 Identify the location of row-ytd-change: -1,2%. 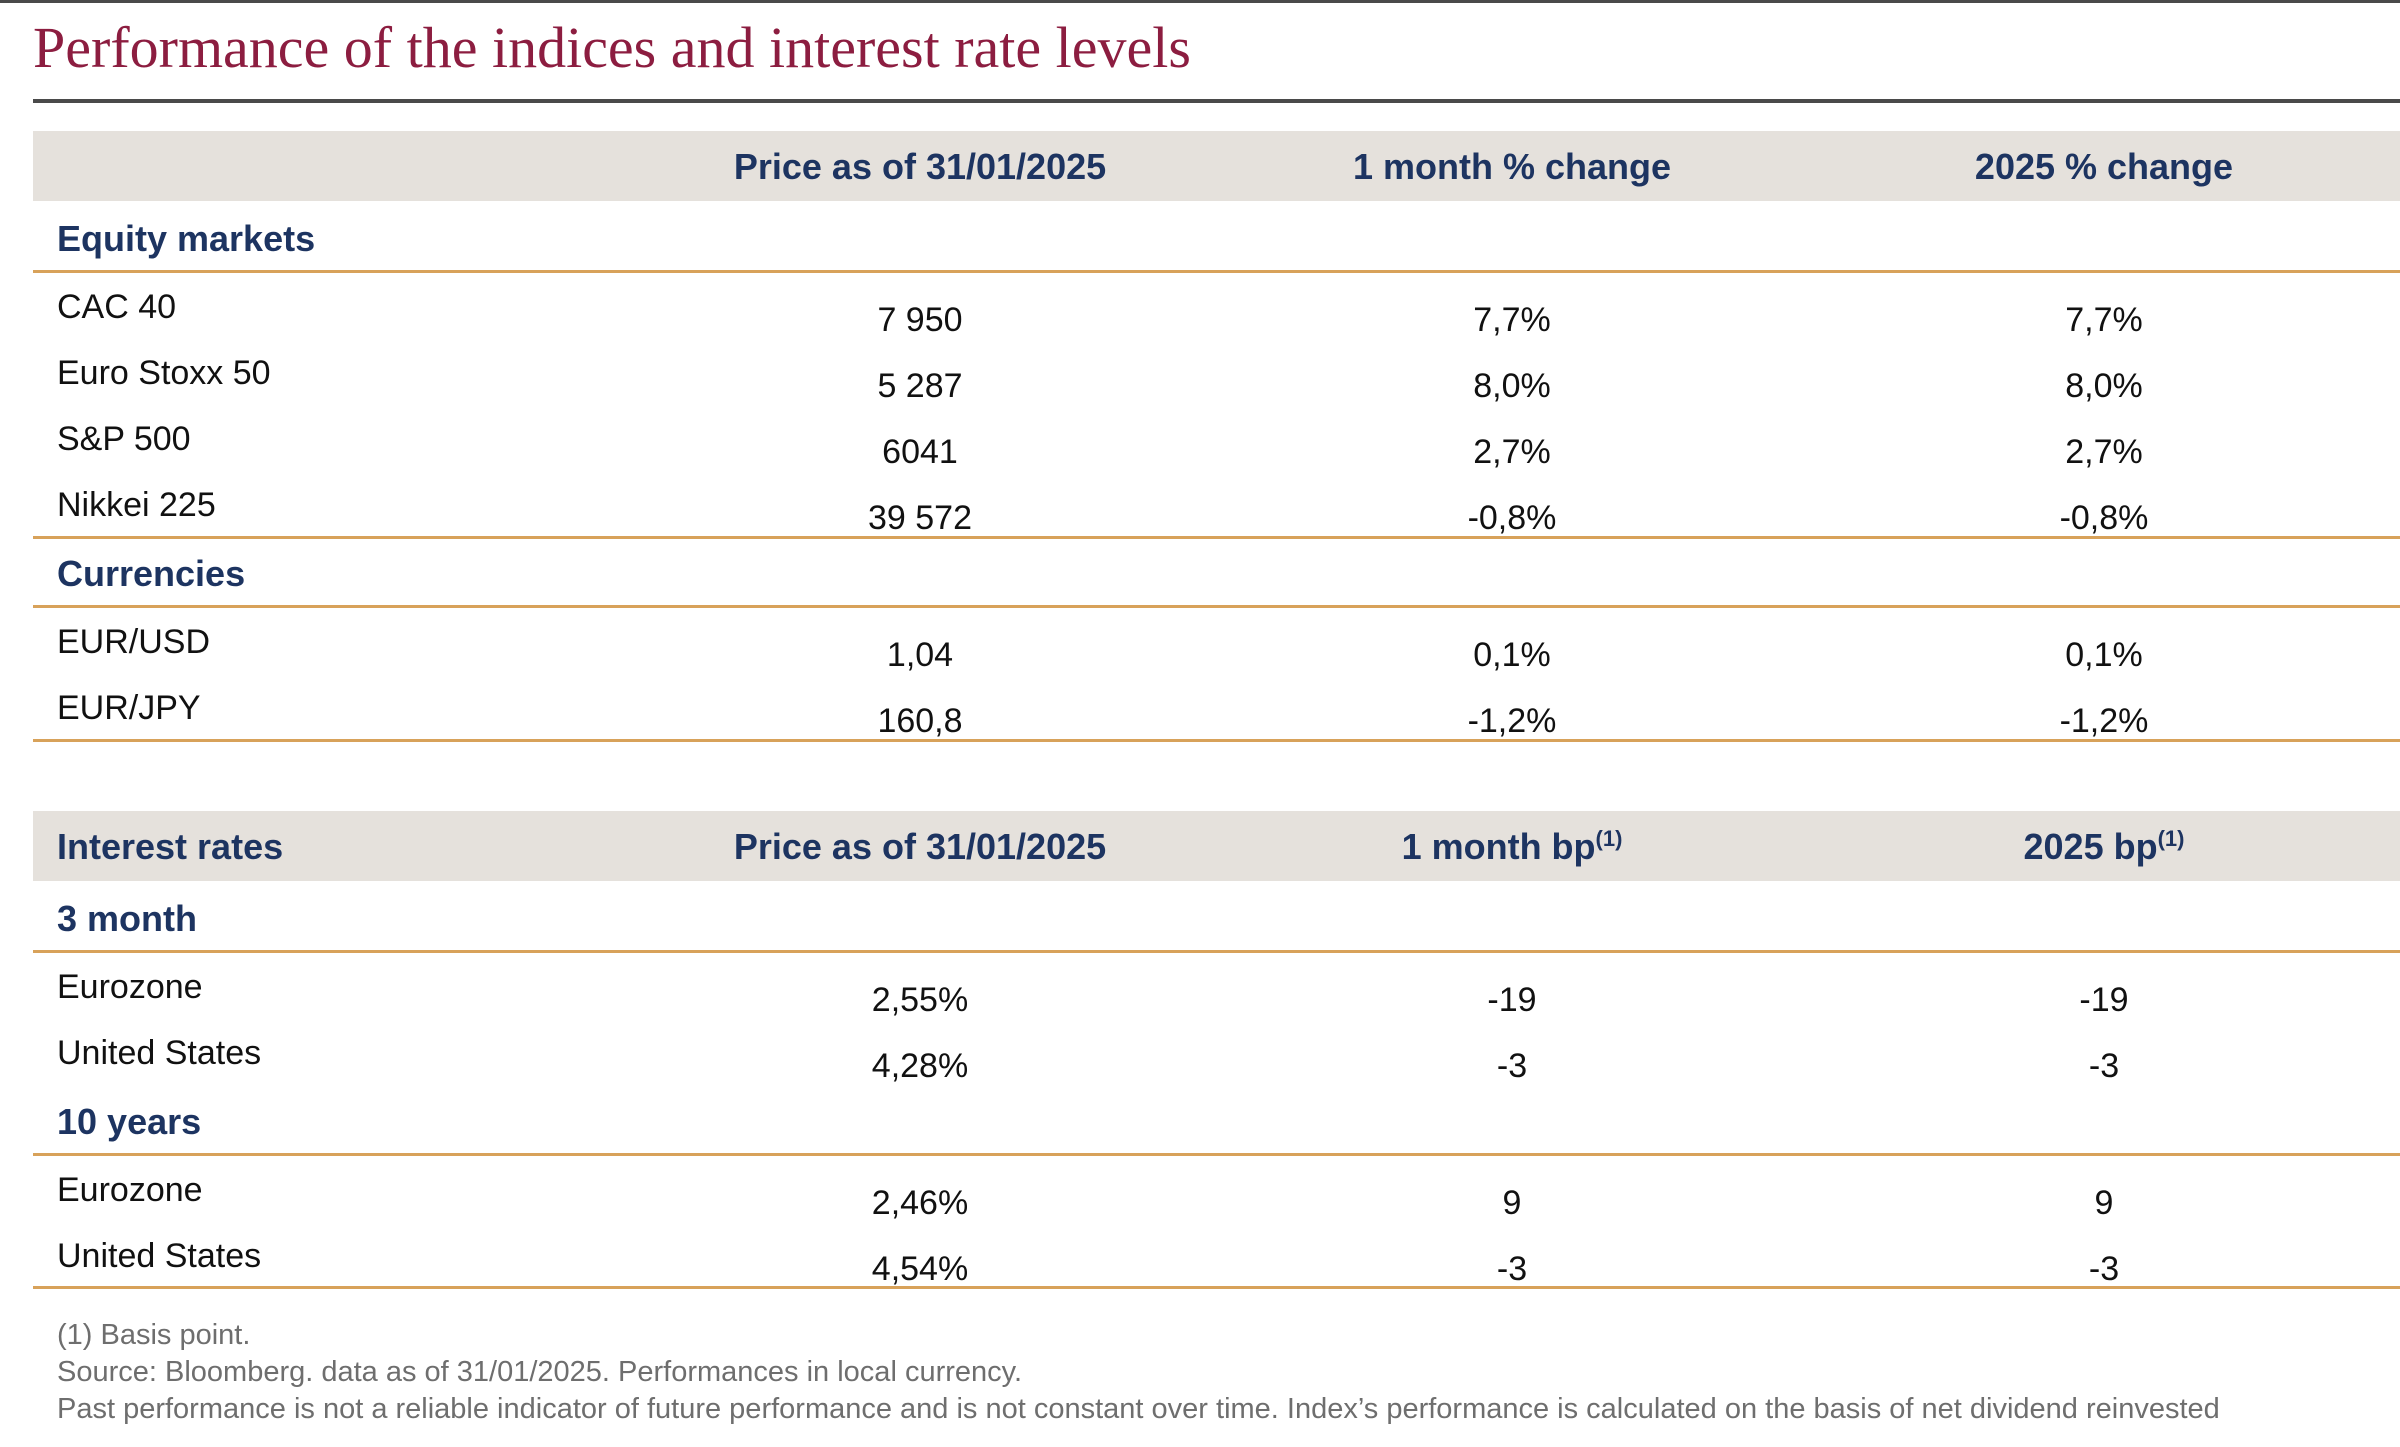
(2104, 721).